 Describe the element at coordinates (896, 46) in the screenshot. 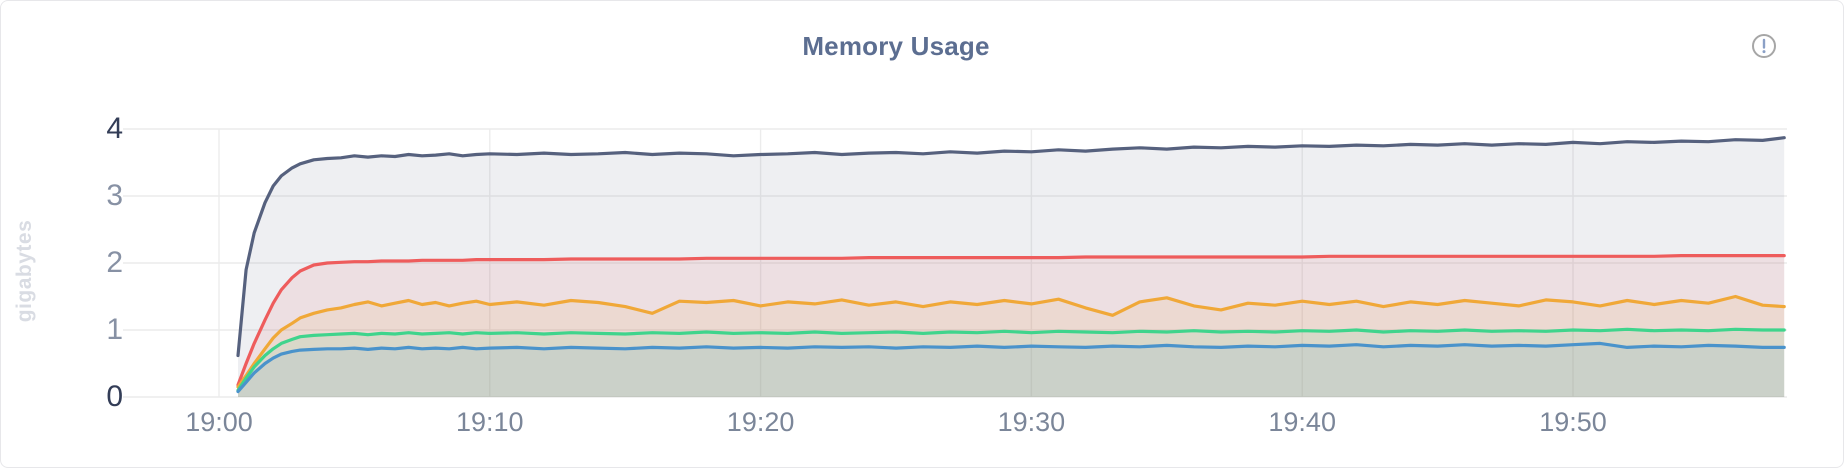

I see `chart-title: Memory Usage` at that location.